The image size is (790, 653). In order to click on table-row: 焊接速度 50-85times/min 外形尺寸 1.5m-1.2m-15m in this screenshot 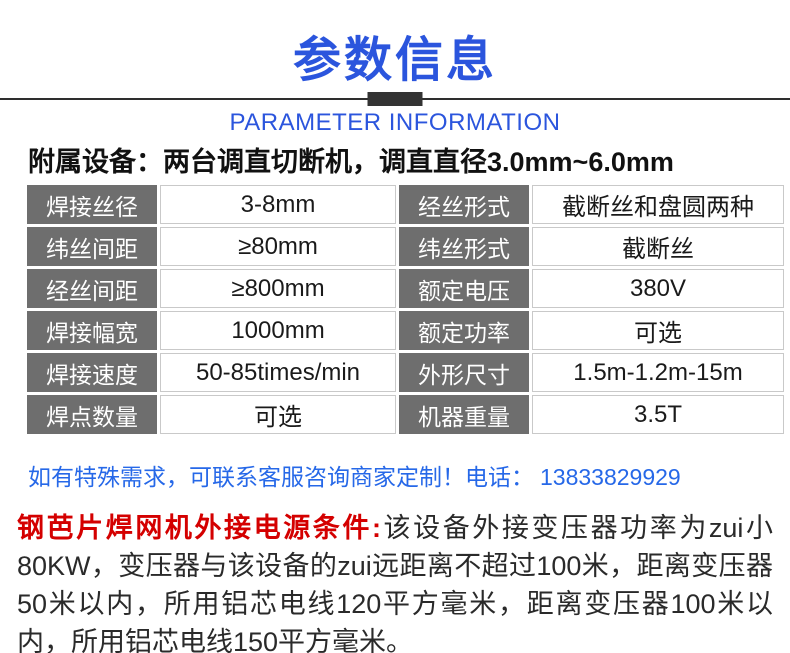, I will do `click(405, 372)`.